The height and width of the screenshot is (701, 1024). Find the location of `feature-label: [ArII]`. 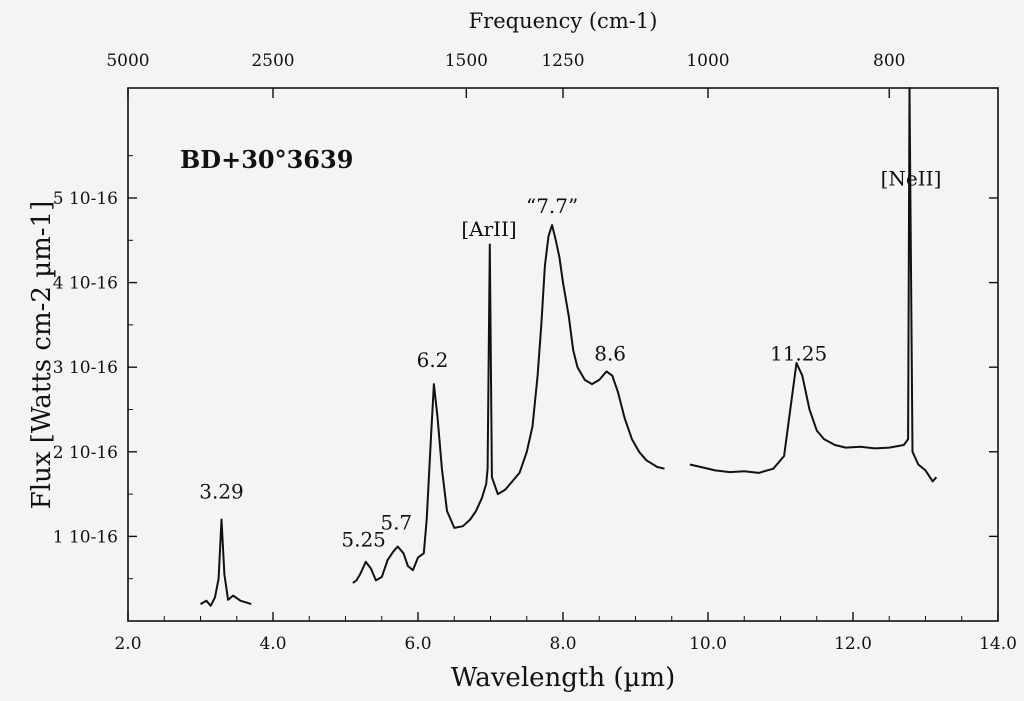

feature-label: [ArII] is located at coordinates (488, 229).